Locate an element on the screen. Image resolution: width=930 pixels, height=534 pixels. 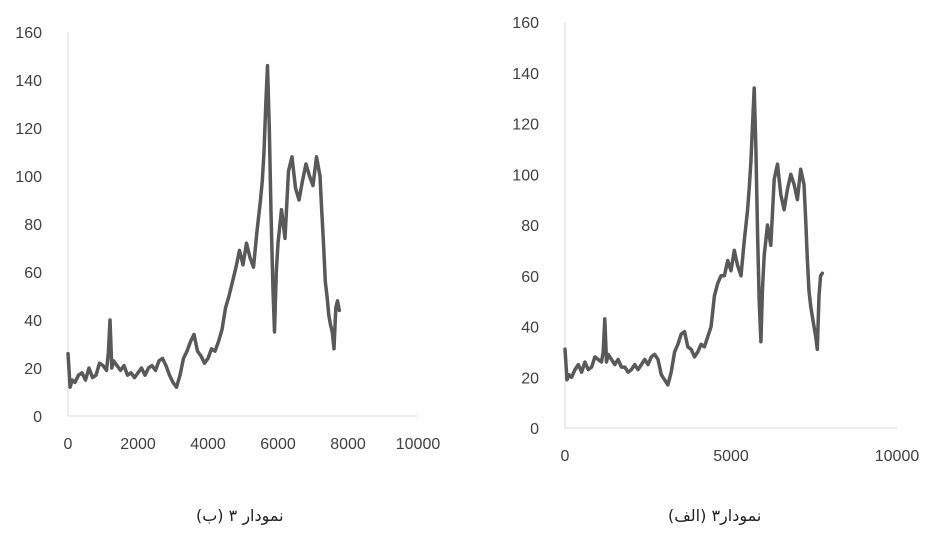
x-tick-label: 2000 is located at coordinates (138, 444).